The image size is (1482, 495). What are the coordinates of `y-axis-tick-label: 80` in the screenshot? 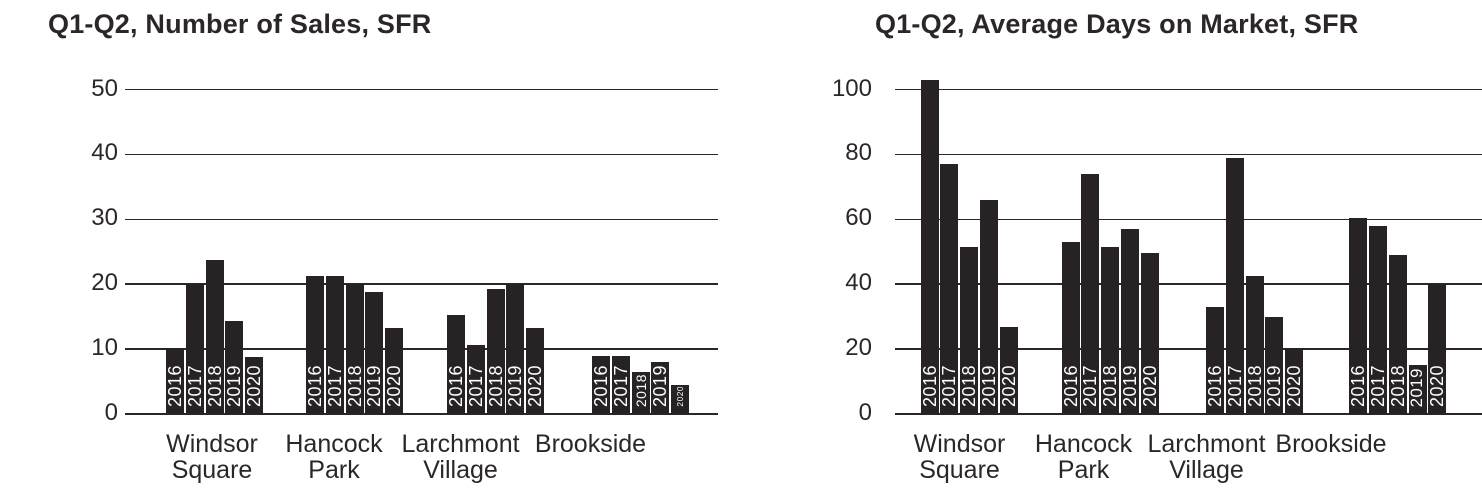 It's located at (858, 153).